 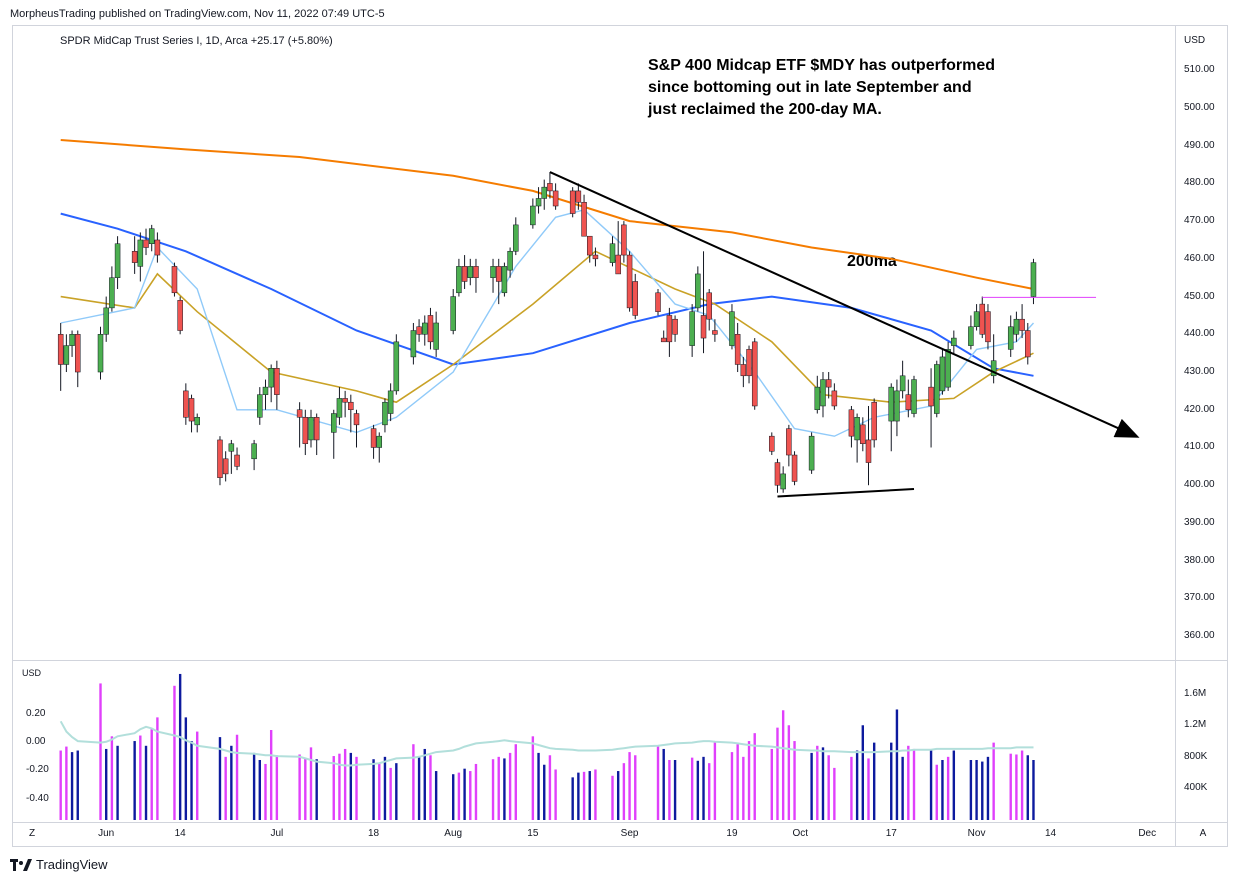 What do you see at coordinates (453, 833) in the screenshot?
I see `time-tick-label: Aug` at bounding box center [453, 833].